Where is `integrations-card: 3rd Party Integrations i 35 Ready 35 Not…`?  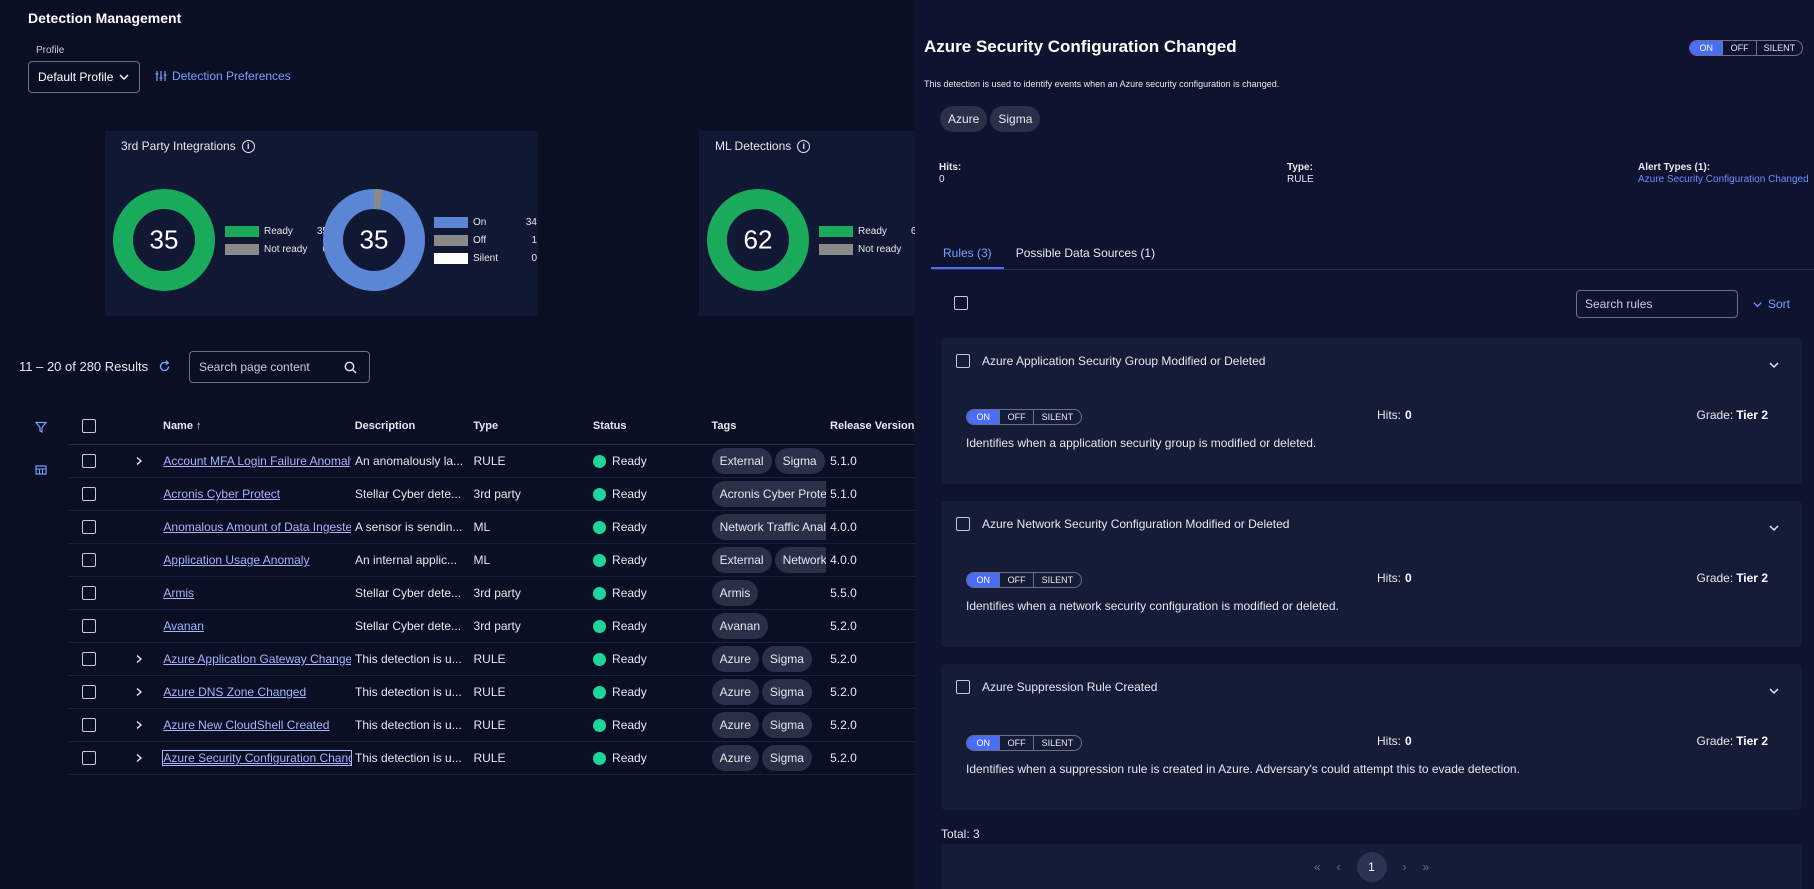
integrations-card: 3rd Party Integrations i 35 Ready 35 Not… is located at coordinates (321, 223).